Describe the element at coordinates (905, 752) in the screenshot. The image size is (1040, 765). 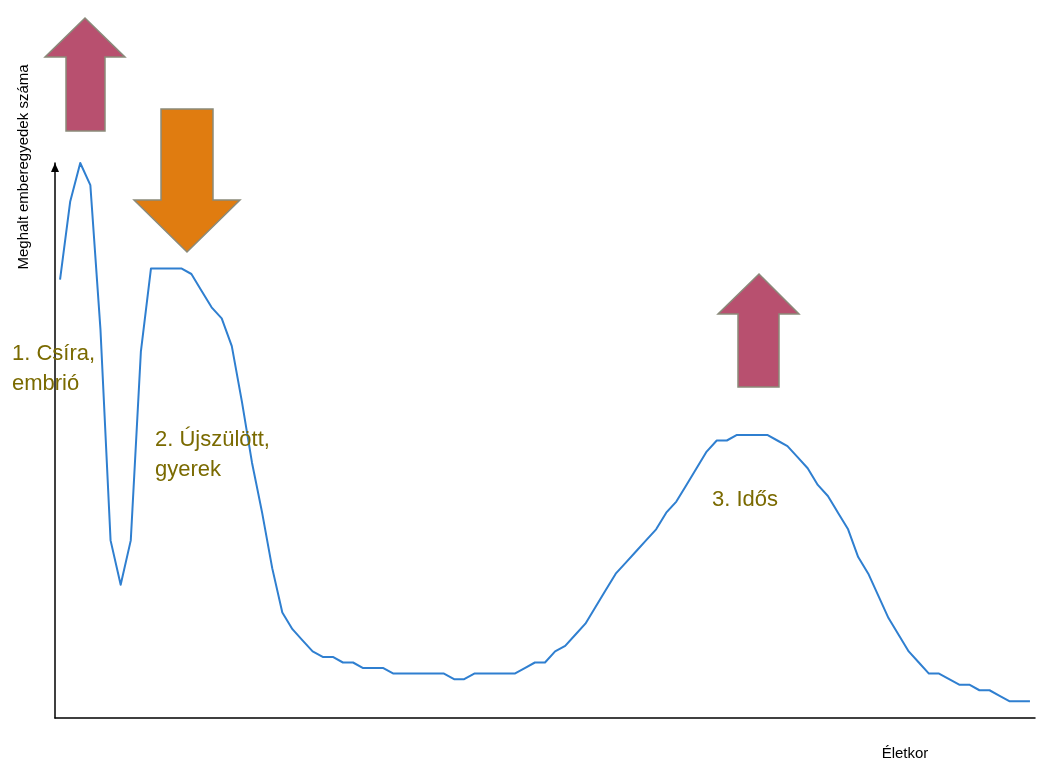
I see `x-axis-title: Életkor` at that location.